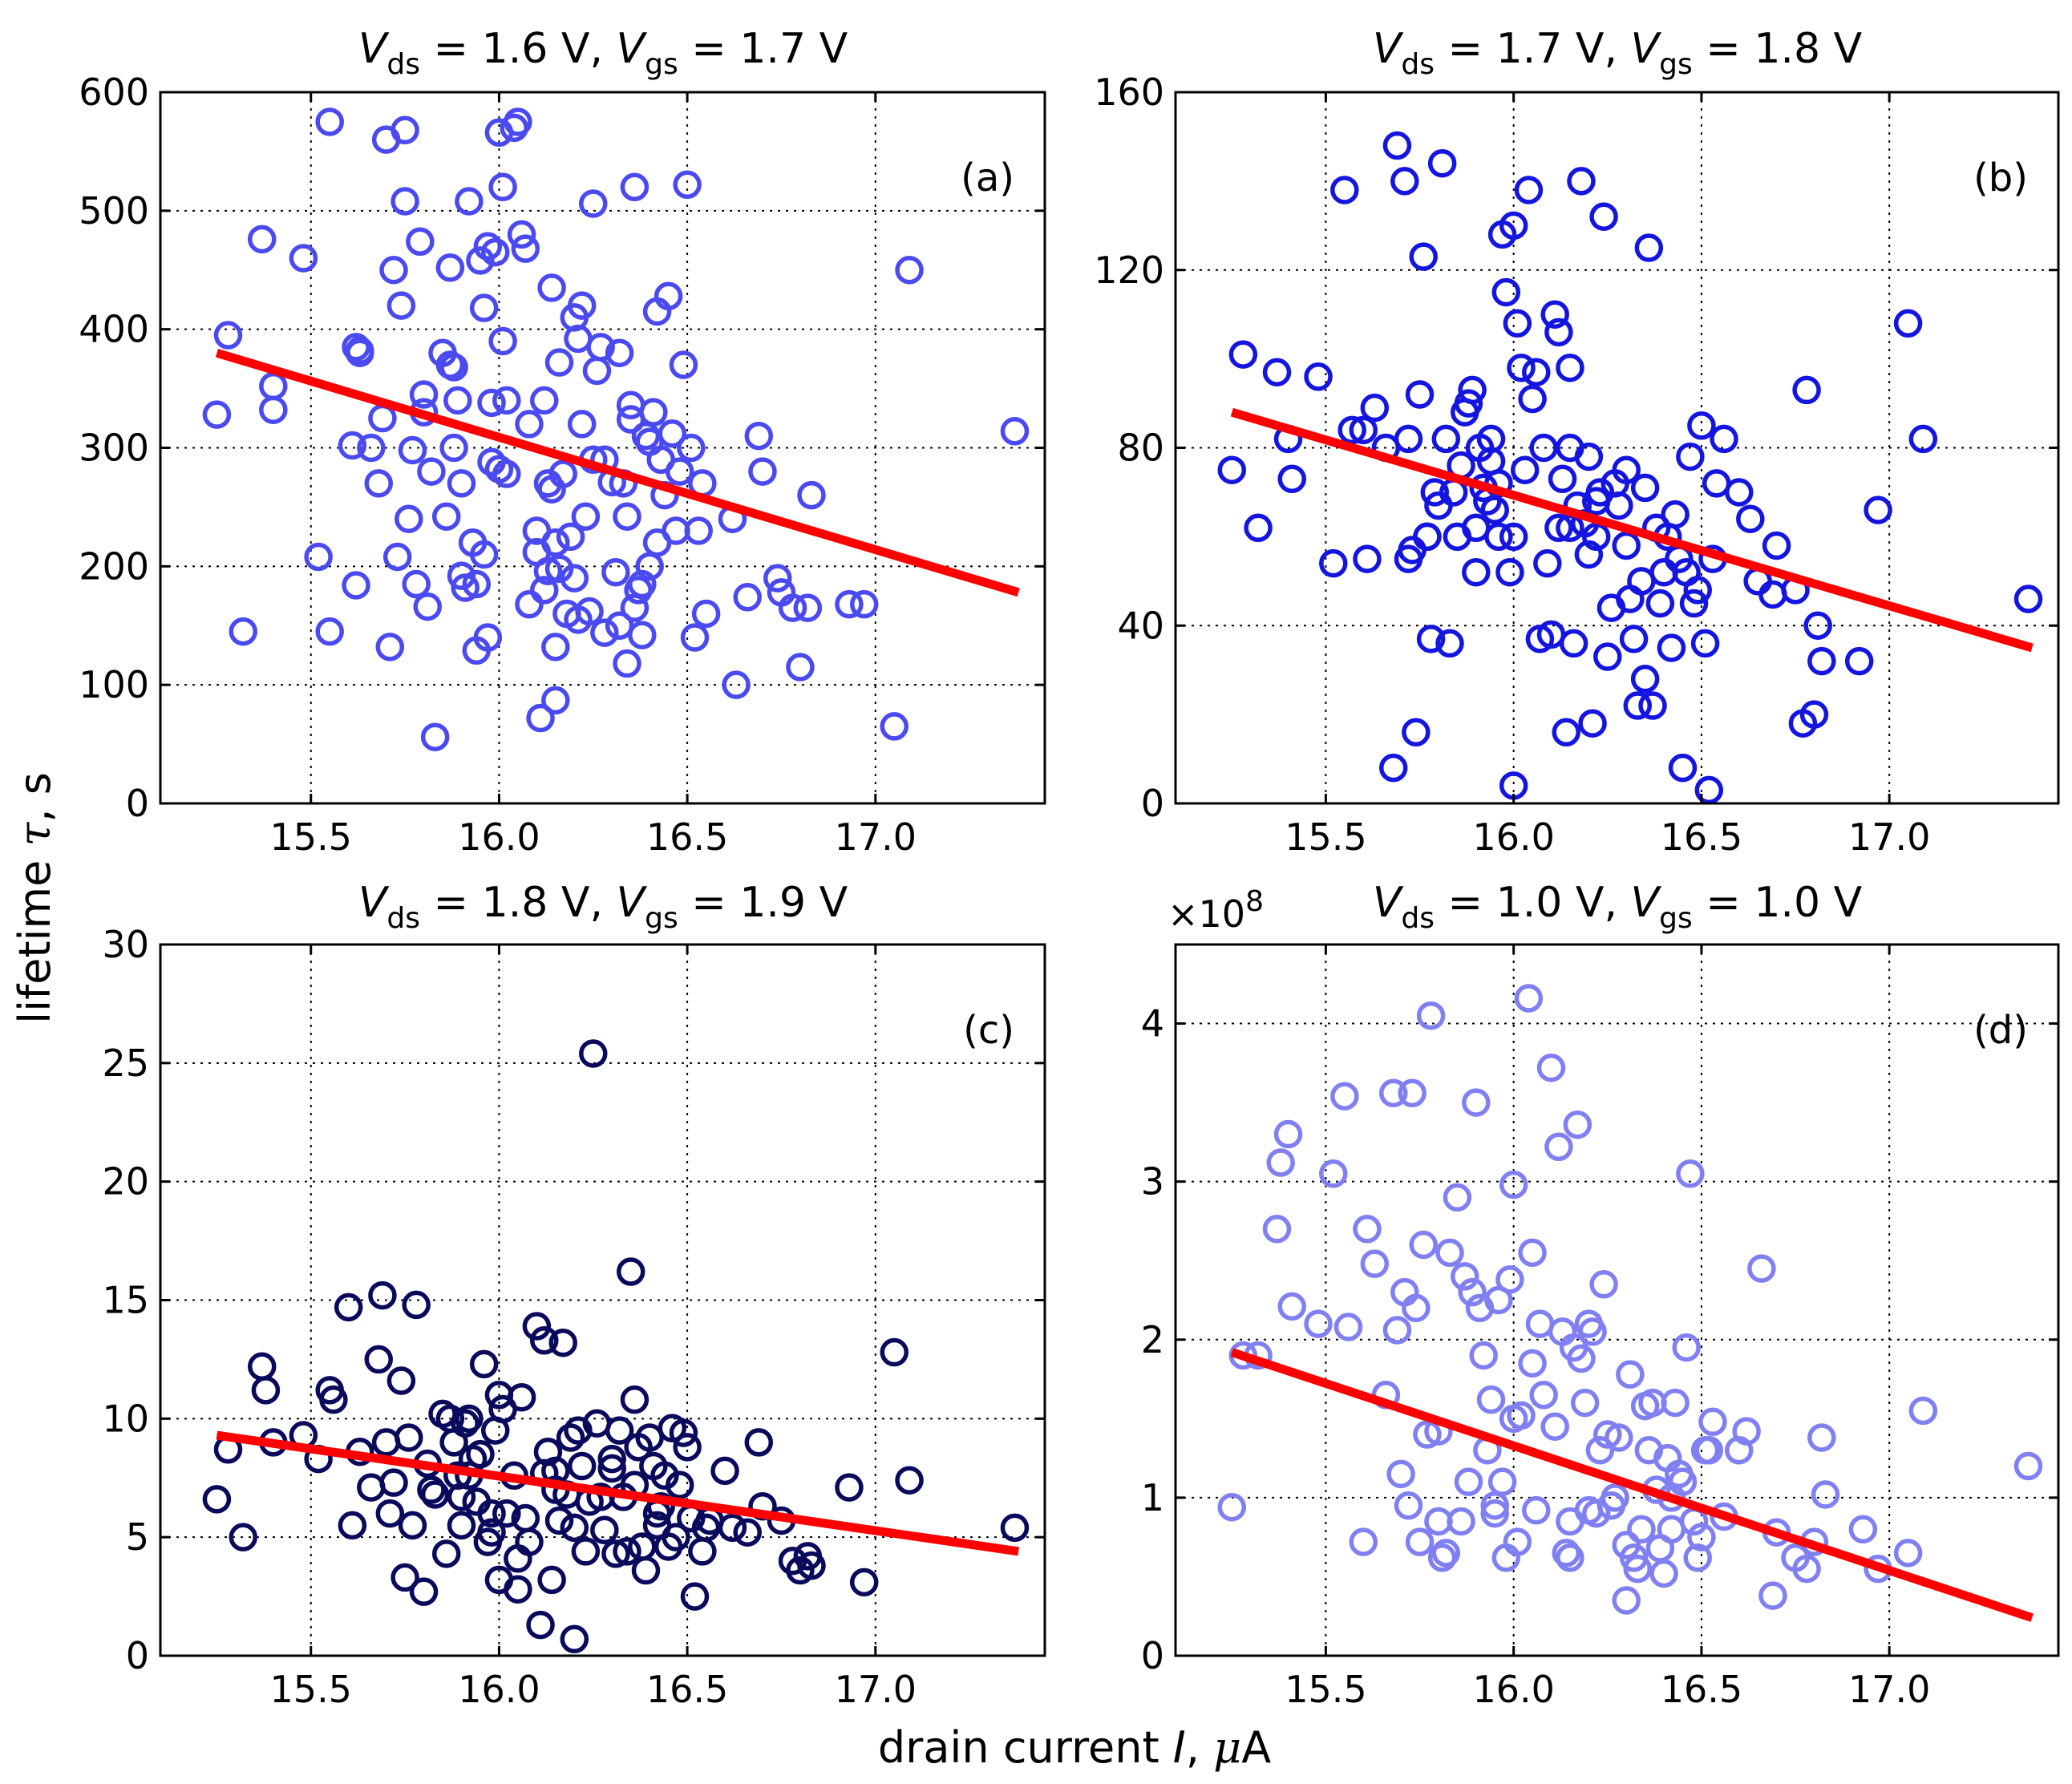 This screenshot has height=1784, width=2072. I want to click on panel-c-y-tick-label-6: 30, so click(126, 944).